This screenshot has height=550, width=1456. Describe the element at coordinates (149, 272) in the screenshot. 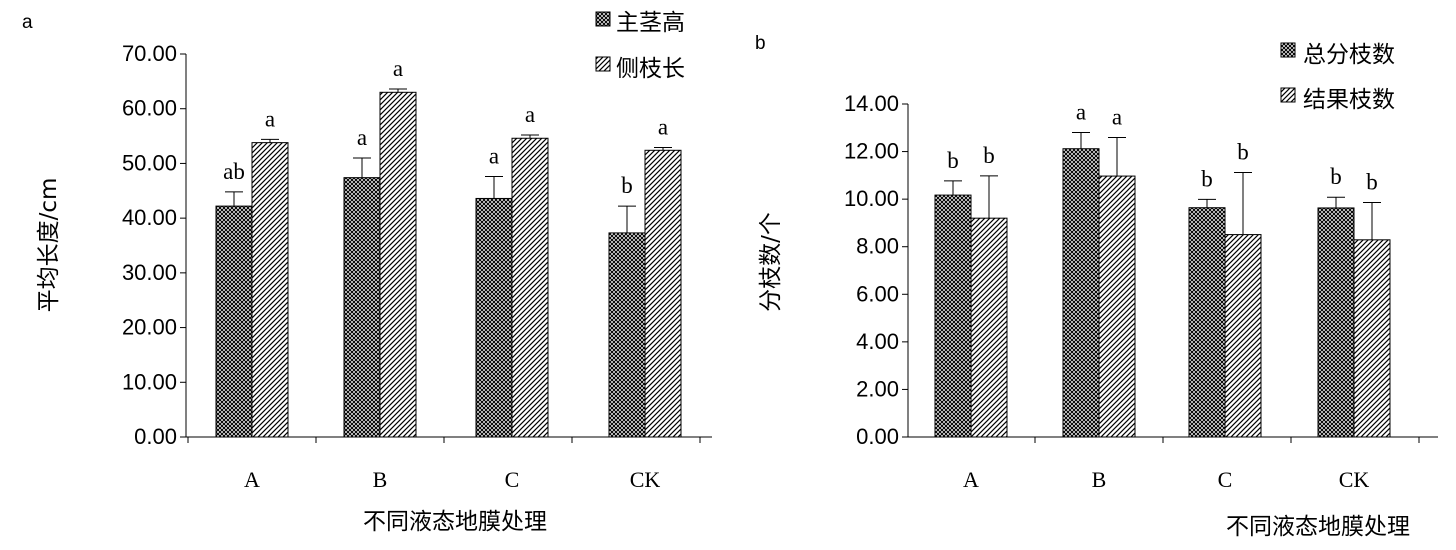

I see `y-tick-label-a-3: 30.00` at that location.